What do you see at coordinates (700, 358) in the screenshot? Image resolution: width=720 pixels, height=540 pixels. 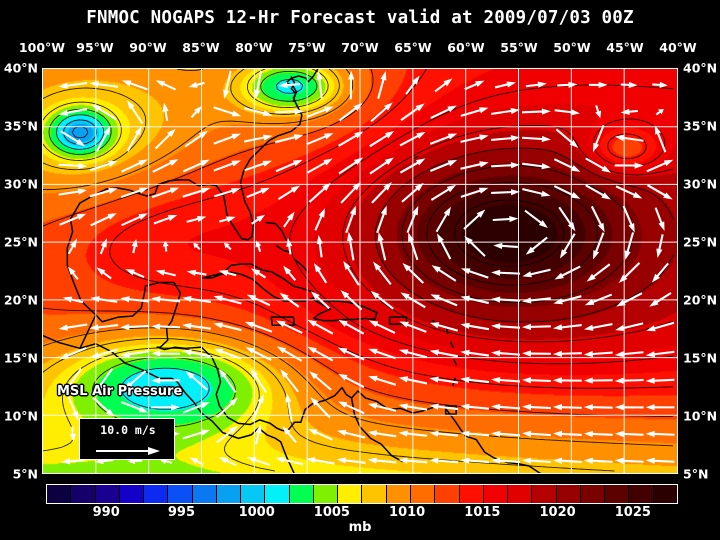 I see `latitude-tick-15n-right: 15°N` at bounding box center [700, 358].